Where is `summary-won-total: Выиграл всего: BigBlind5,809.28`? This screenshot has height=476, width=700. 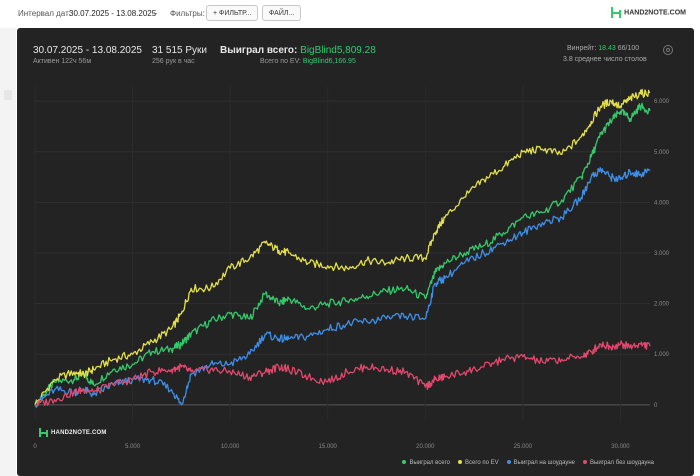 summary-won-total: Выиграл всего: BigBlind5,809.28 is located at coordinates (298, 50).